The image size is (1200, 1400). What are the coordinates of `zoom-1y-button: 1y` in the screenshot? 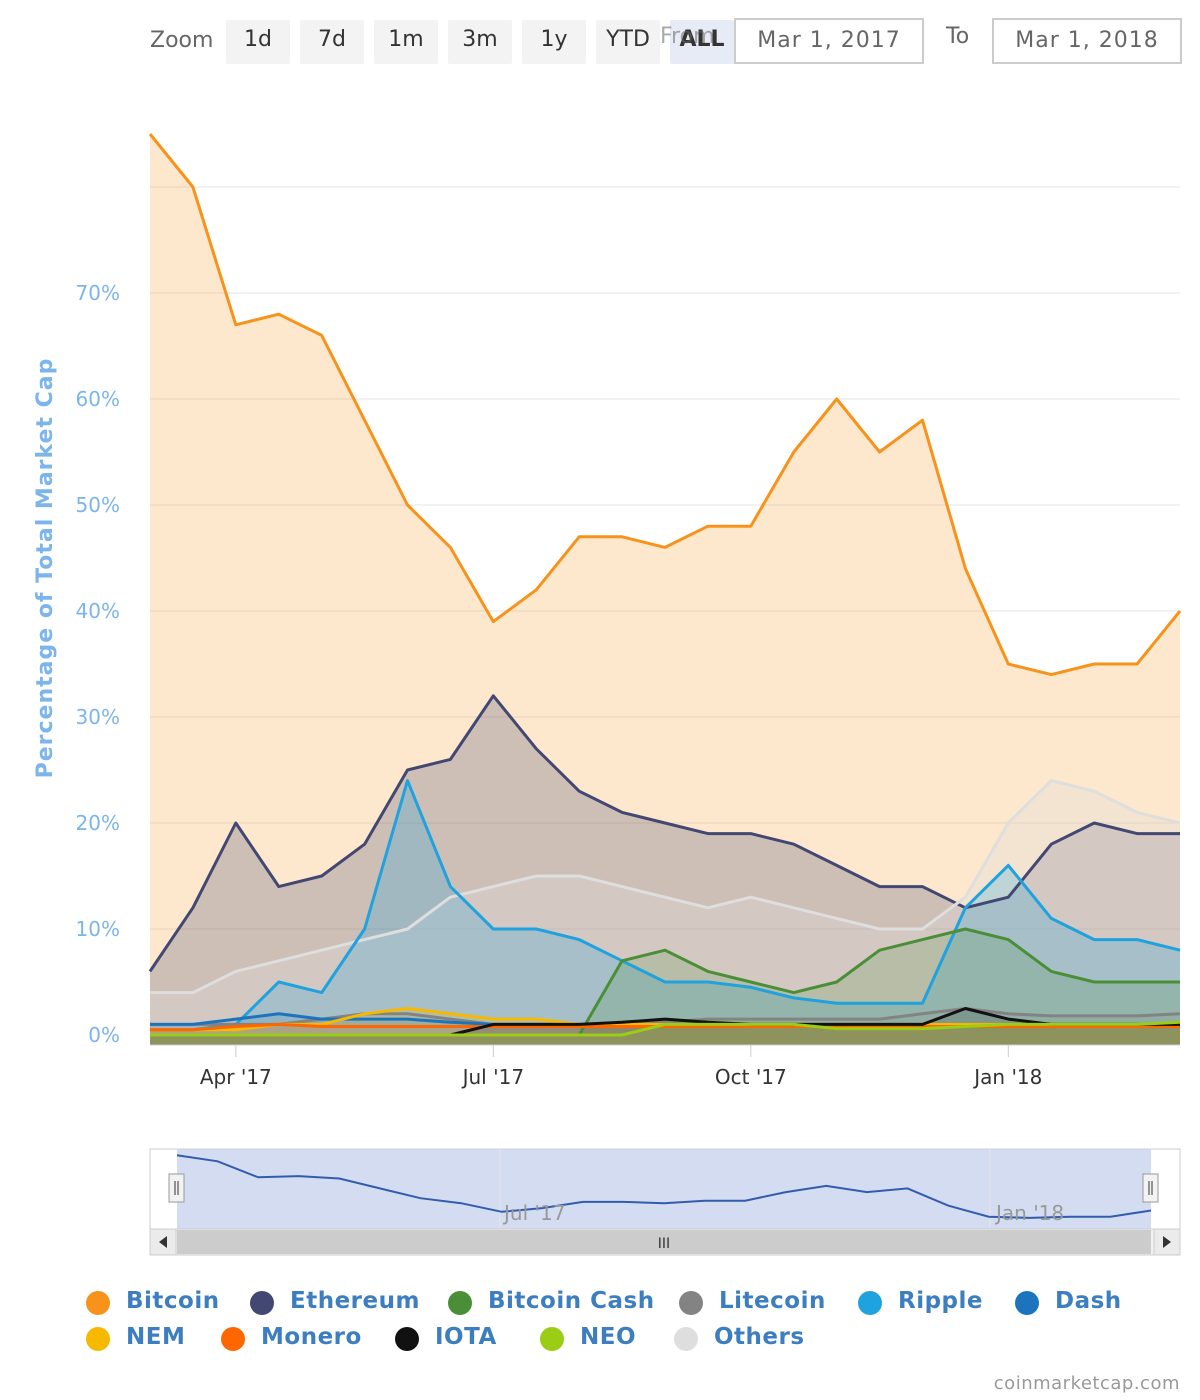 It's located at (554, 42).